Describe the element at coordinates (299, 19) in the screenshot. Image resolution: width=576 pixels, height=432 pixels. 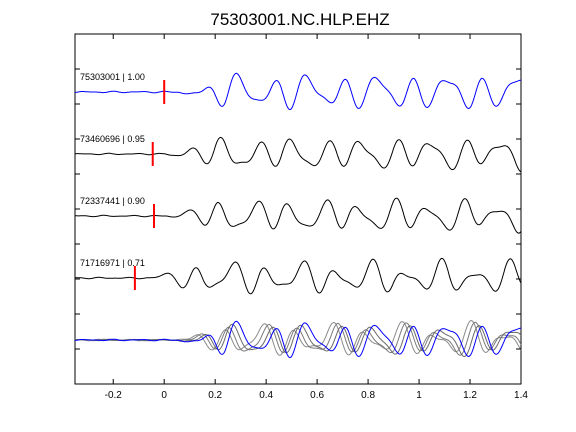
I see `chart-title: 75303001.NC.HLP.EHZ` at that location.